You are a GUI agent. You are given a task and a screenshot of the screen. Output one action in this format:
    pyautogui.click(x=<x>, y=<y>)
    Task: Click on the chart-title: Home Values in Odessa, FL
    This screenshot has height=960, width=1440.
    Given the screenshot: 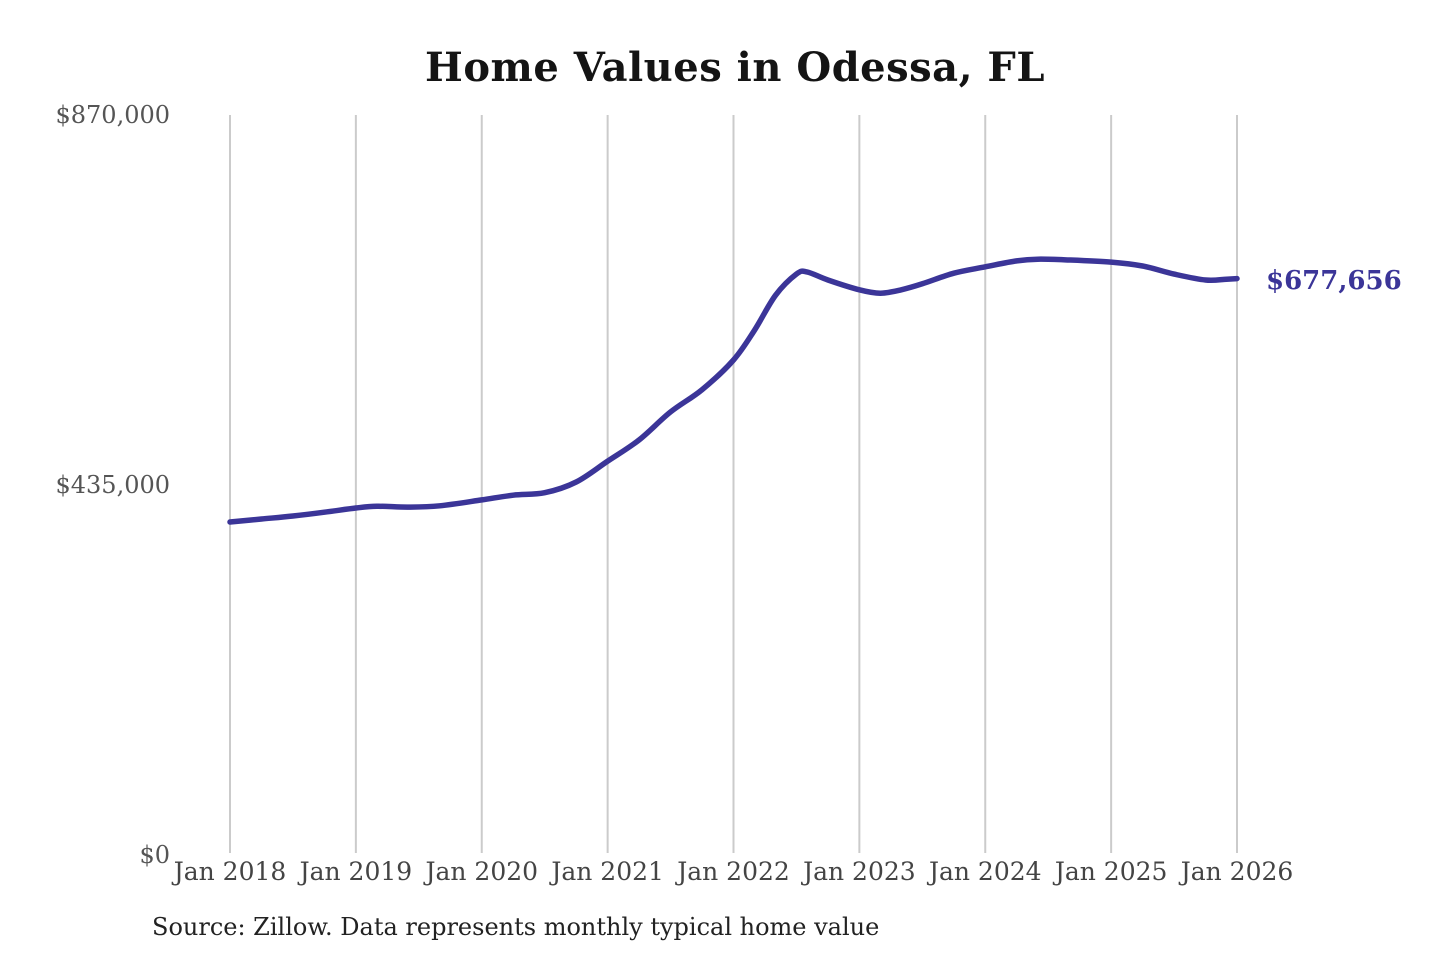 What is the action you would take?
    pyautogui.click(x=735, y=67)
    